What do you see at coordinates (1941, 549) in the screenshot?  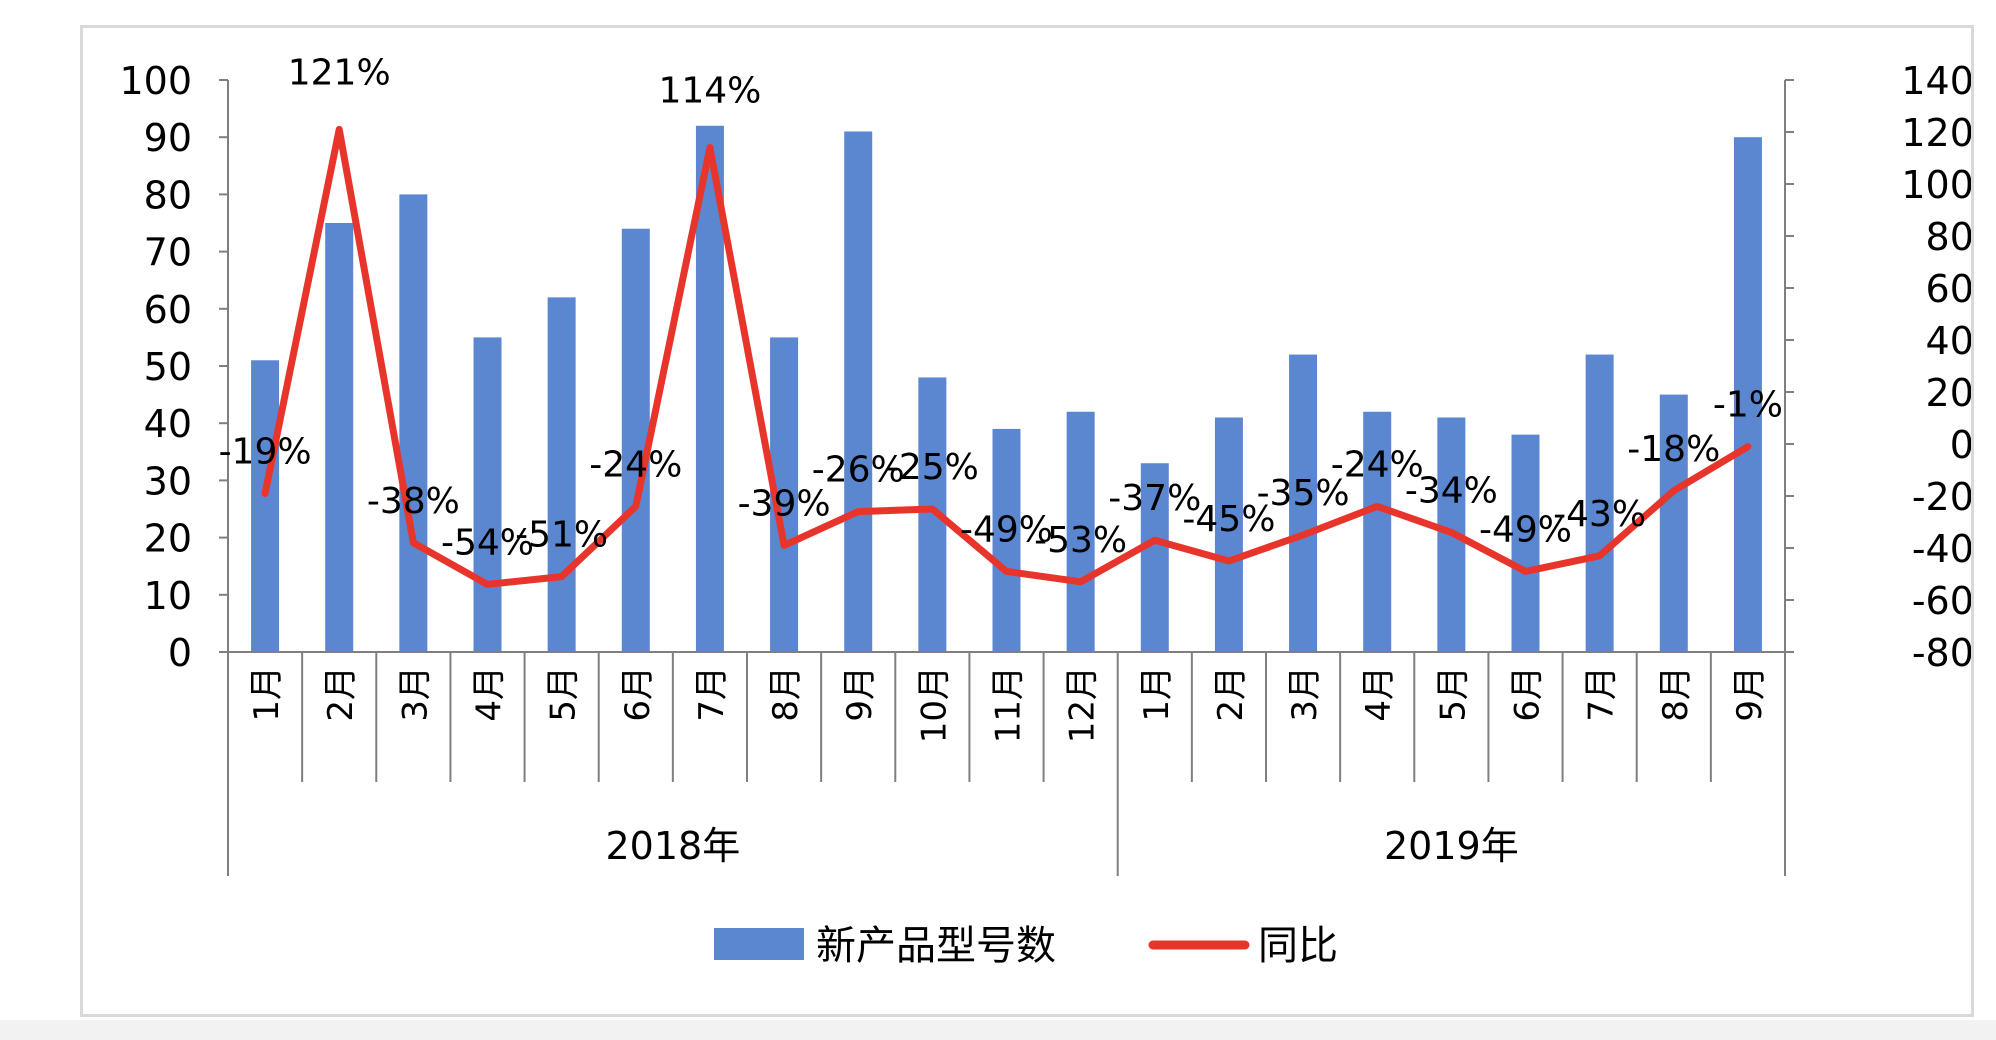 I see `right-tick-label: -40%` at bounding box center [1941, 549].